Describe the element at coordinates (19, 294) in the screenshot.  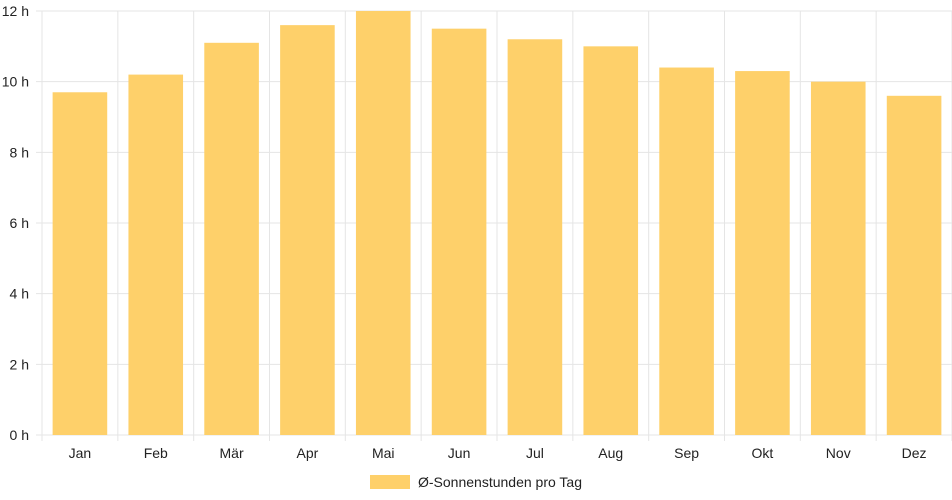
I see `y-tick-label: 4 h` at that location.